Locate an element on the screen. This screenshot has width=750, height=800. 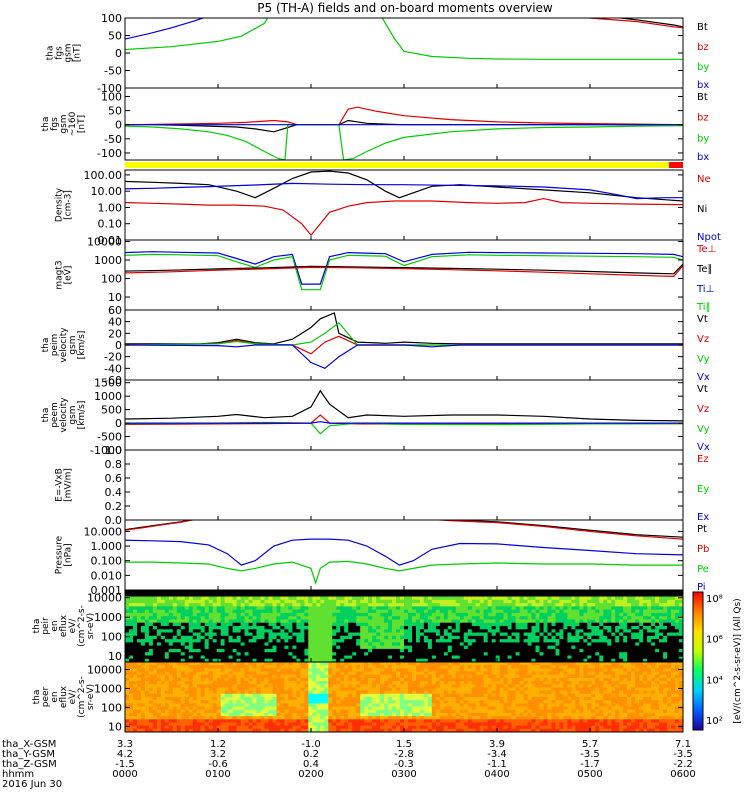
y-tick-label: 100 is located at coordinates (111, 279).